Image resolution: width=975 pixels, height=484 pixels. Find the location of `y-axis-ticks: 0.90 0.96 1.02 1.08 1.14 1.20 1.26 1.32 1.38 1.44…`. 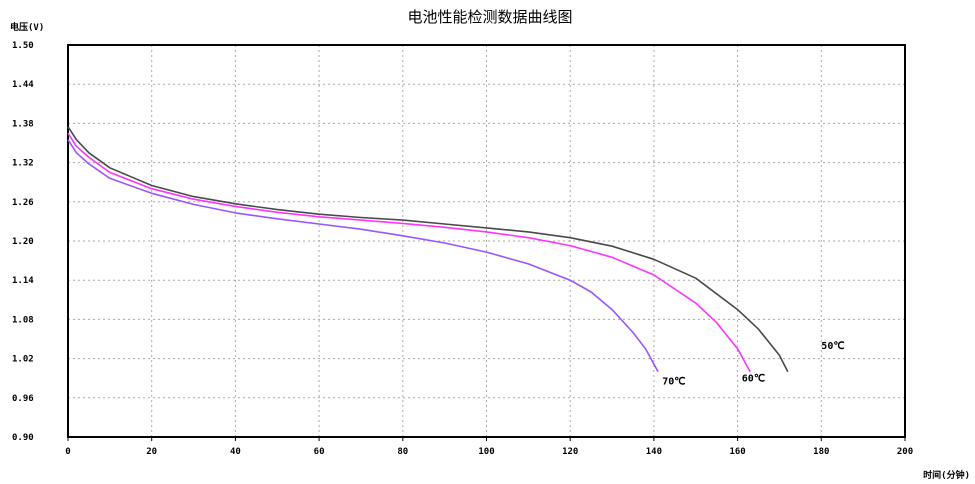

y-axis-ticks: 0.90 0.96 1.02 1.08 1.14 1.20 1.26 1.32 1.38 1.44… is located at coordinates (23, 242).